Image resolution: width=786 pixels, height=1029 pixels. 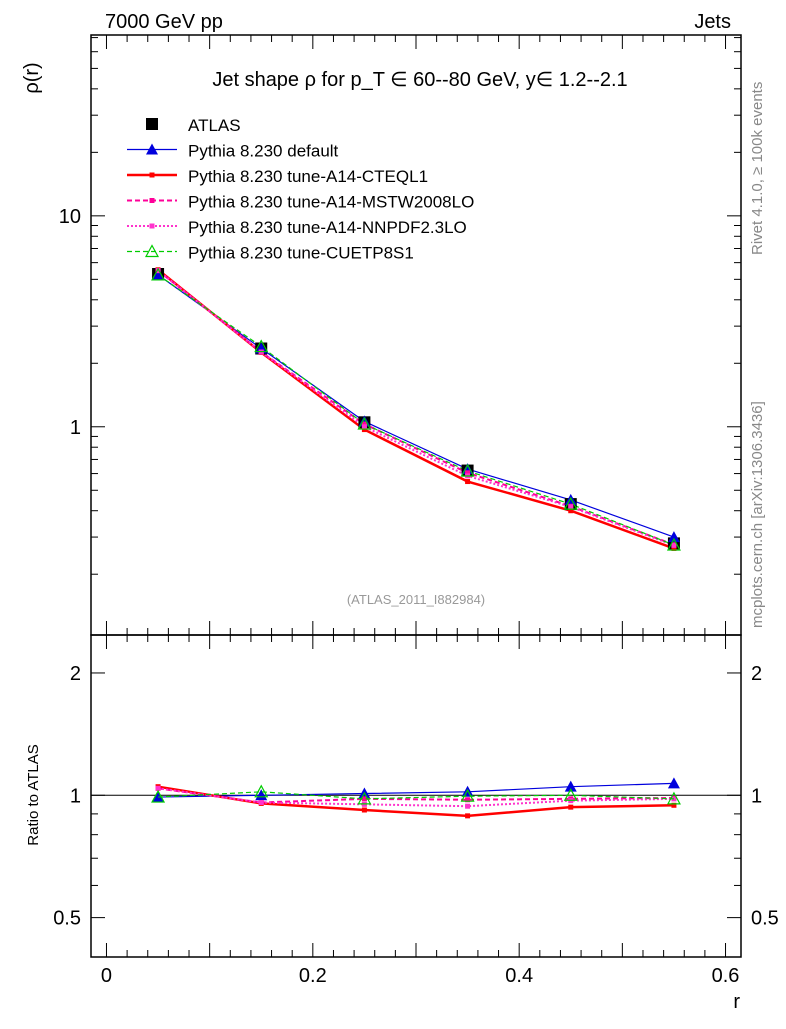 What do you see at coordinates (214, 125) in the screenshot?
I see `legend-label: ATLAS` at bounding box center [214, 125].